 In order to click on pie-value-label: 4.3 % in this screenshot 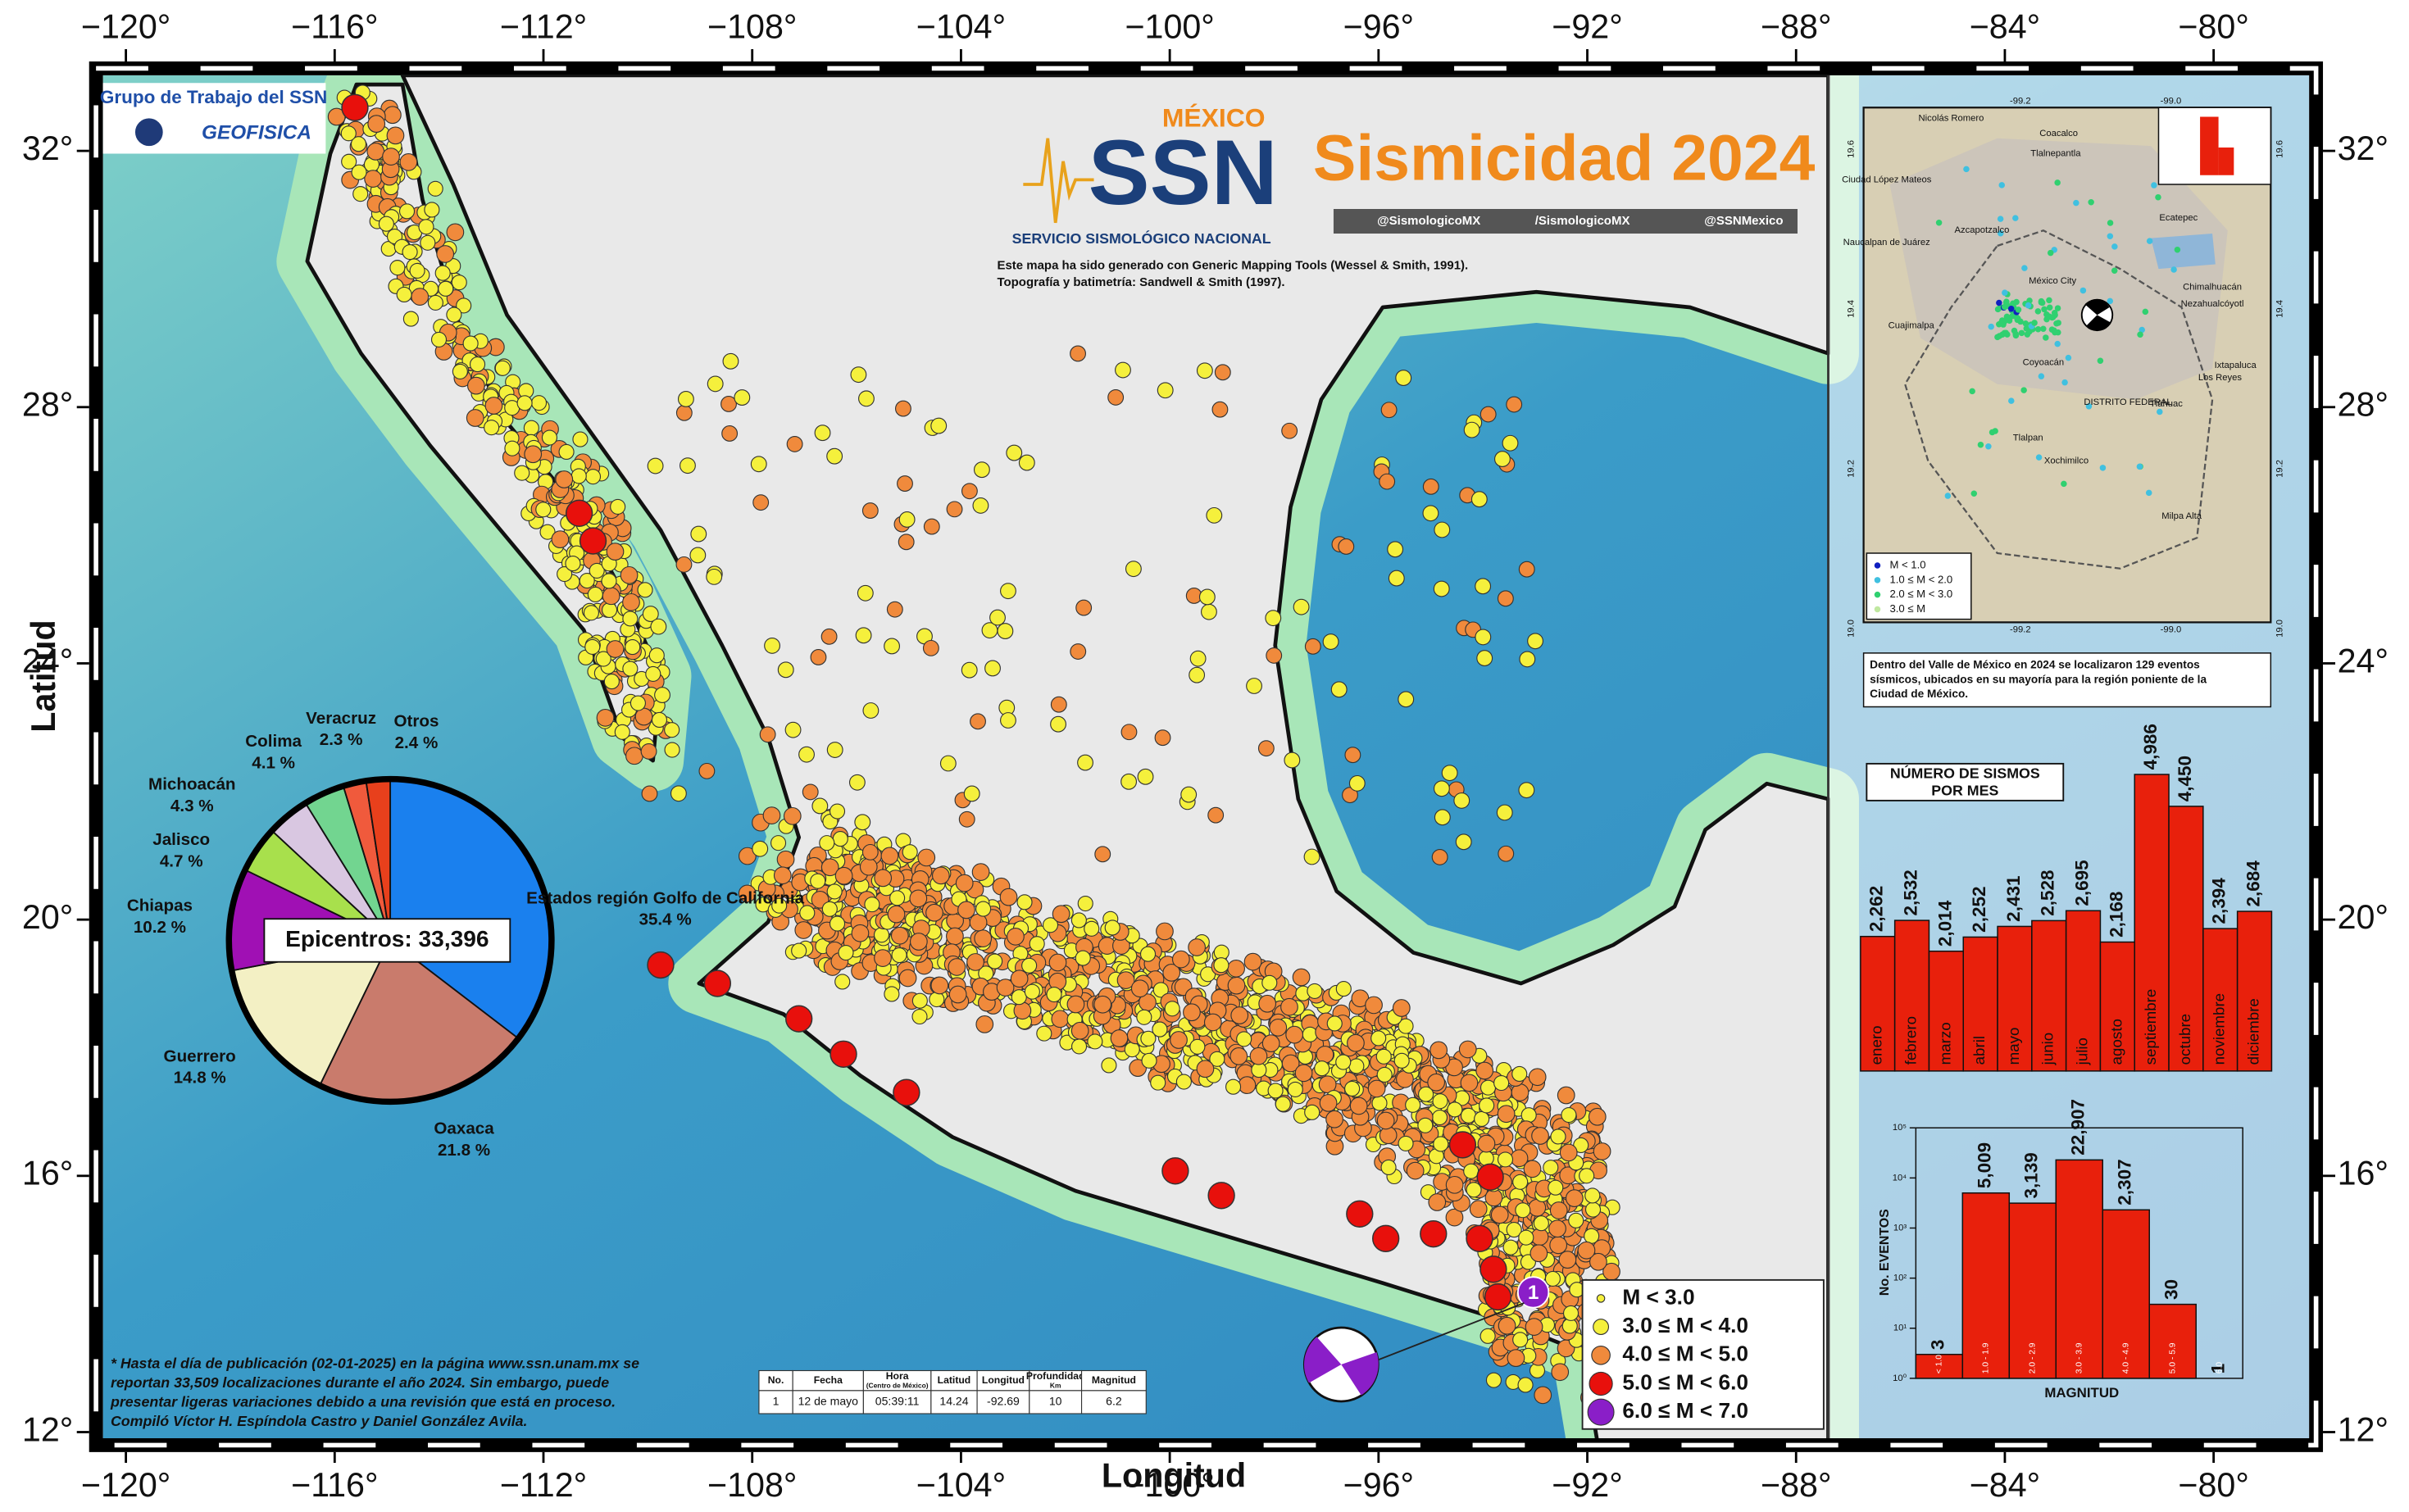, I will do `click(192, 806)`.